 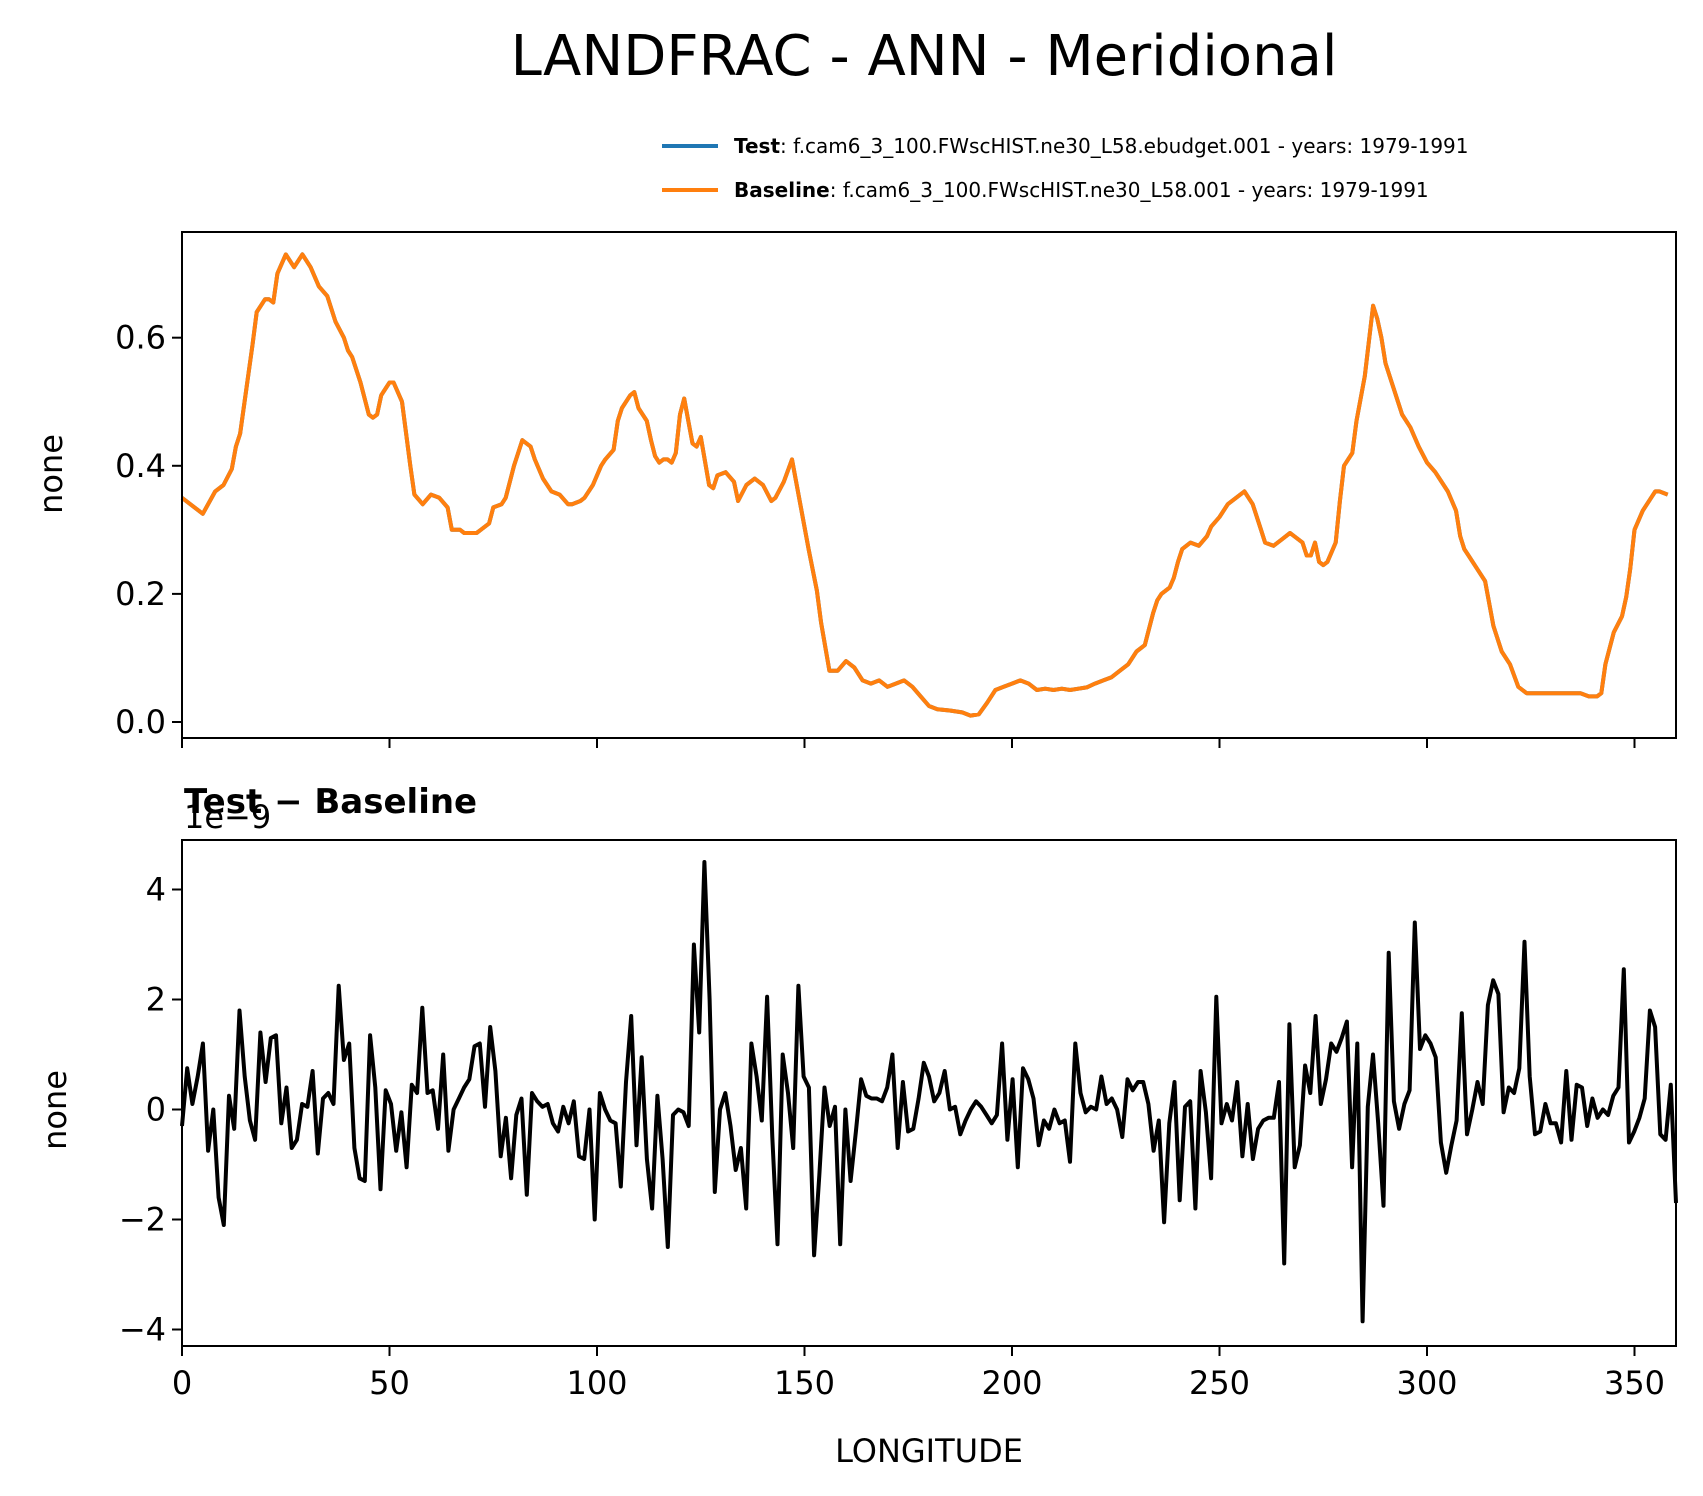 I want to click on top-ylabel: none, so click(x=51, y=474).